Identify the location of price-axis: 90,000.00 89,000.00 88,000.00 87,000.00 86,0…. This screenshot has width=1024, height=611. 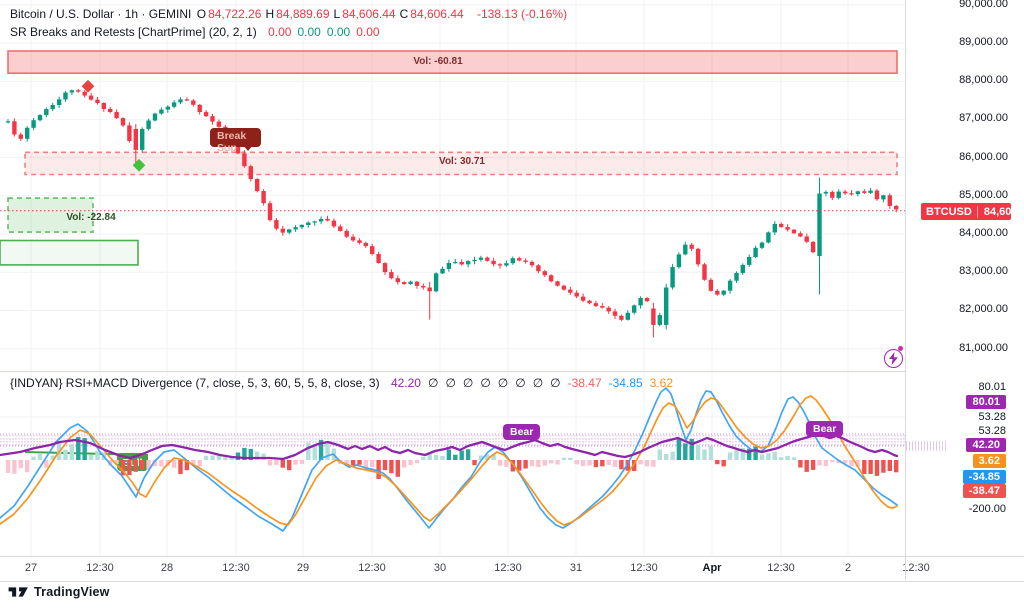
(965, 290).